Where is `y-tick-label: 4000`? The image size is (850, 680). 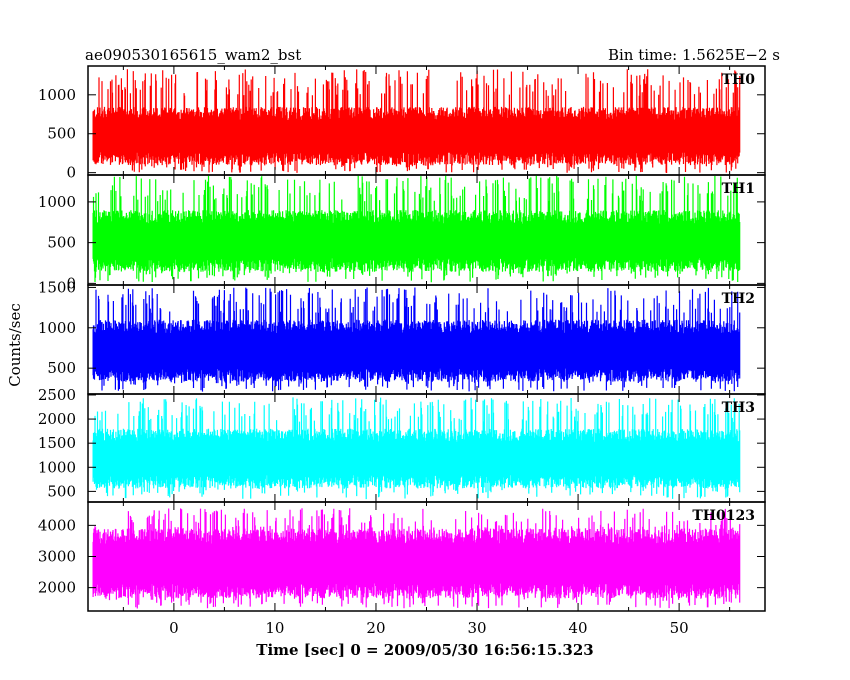 y-tick-label: 4000 is located at coordinates (57, 525).